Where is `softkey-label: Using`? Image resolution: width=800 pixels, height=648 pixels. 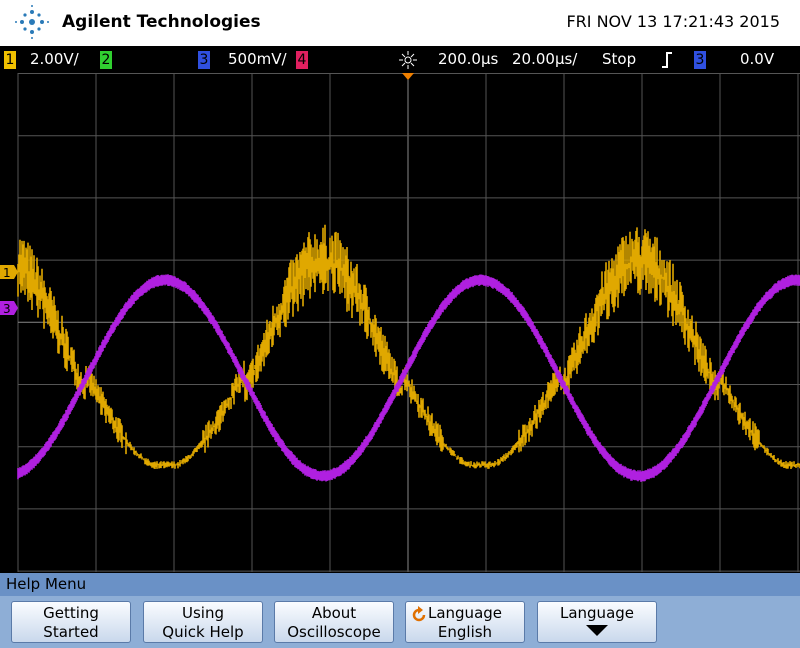
softkey-label: Using is located at coordinates (203, 613).